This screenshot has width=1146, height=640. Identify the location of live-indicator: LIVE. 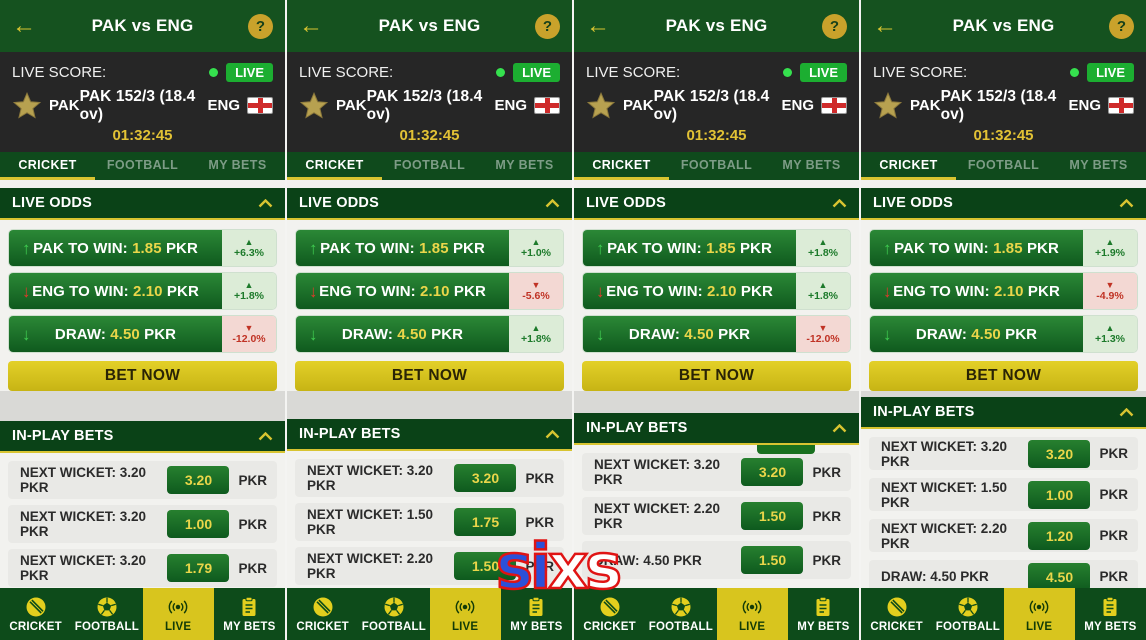
(1102, 72).